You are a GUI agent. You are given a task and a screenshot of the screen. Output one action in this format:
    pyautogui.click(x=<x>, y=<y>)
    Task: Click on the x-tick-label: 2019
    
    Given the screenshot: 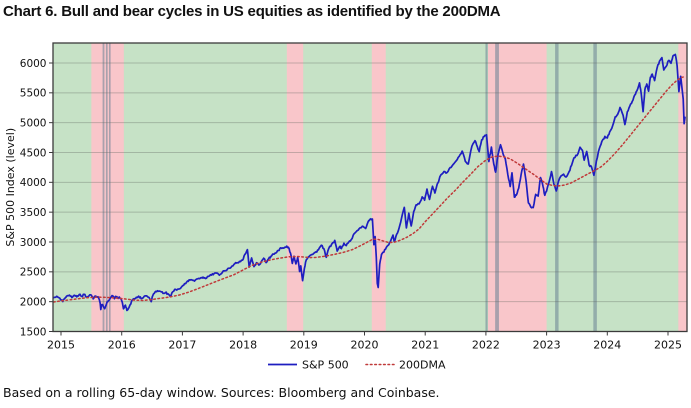 What is the action you would take?
    pyautogui.click(x=304, y=345)
    